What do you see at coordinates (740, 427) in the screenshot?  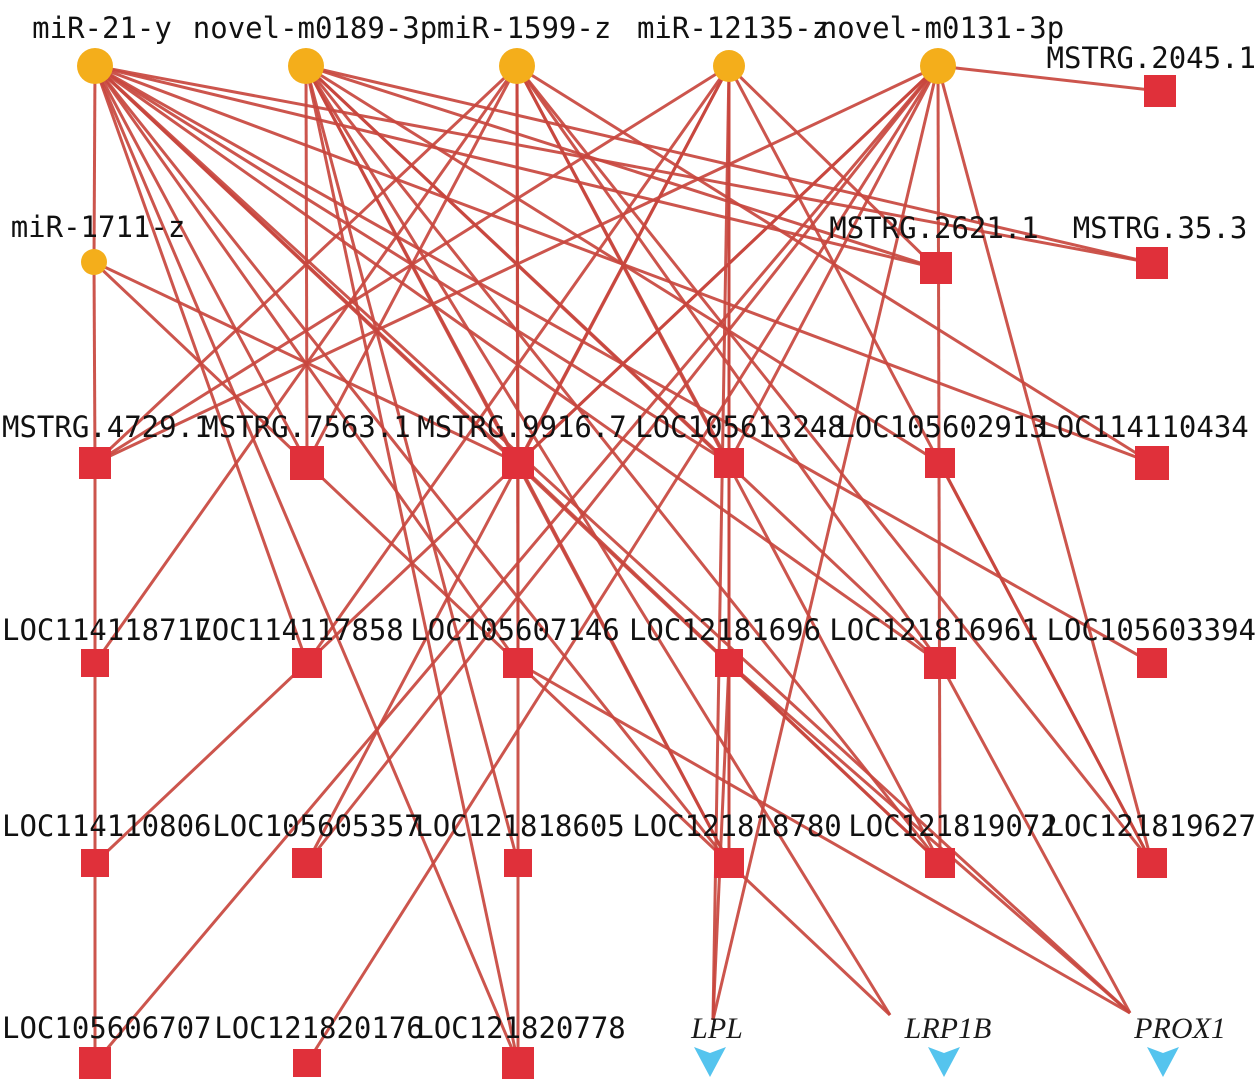 I see `target-label: LOC105613248` at bounding box center [740, 427].